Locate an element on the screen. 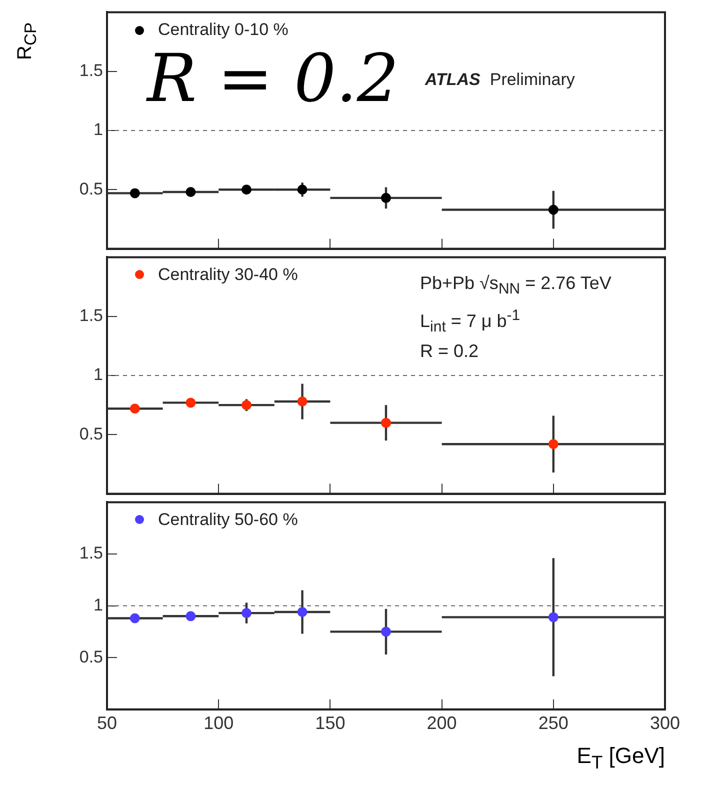 The image size is (701, 803). x-tick-label: 150 is located at coordinates (330, 722).